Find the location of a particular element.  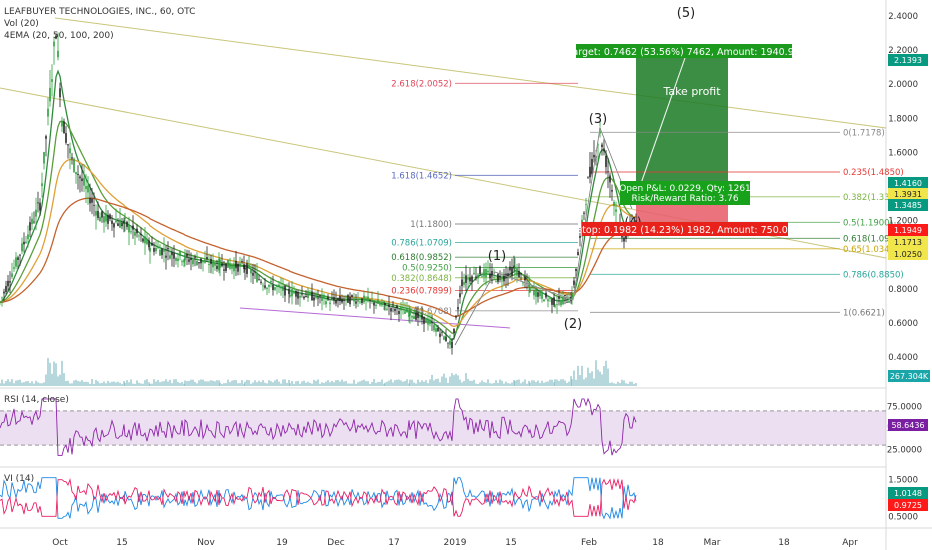

price-tick-label: 0.6000 is located at coordinates (903, 324).